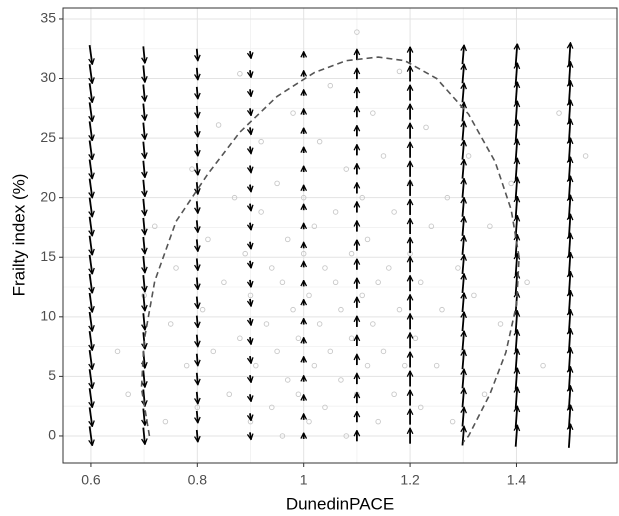 The height and width of the screenshot is (516, 619). I want to click on x-tick-label: 1.4, so click(517, 480).